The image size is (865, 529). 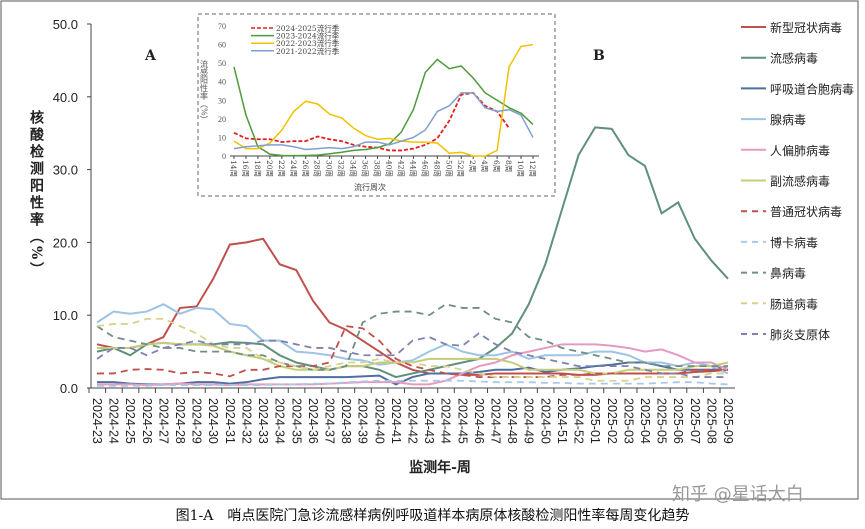 What do you see at coordinates (794, 303) in the screenshot?
I see `legend-label: 肠道病毒` at bounding box center [794, 303].